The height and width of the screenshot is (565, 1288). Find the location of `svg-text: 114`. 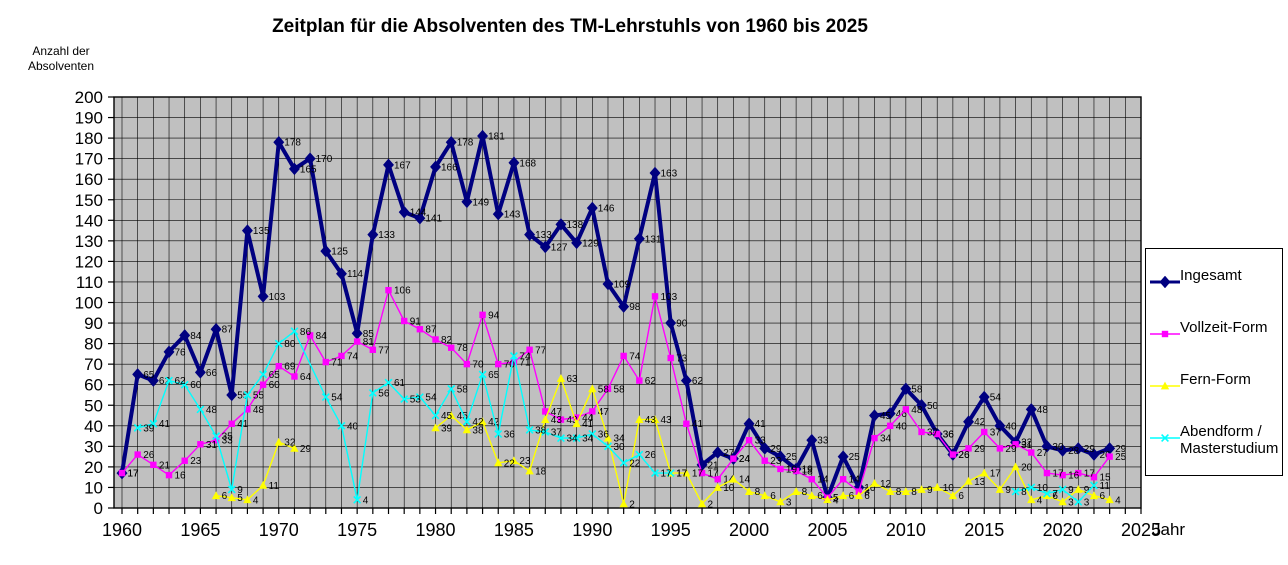

svg-text: 114 is located at coordinates (355, 274).